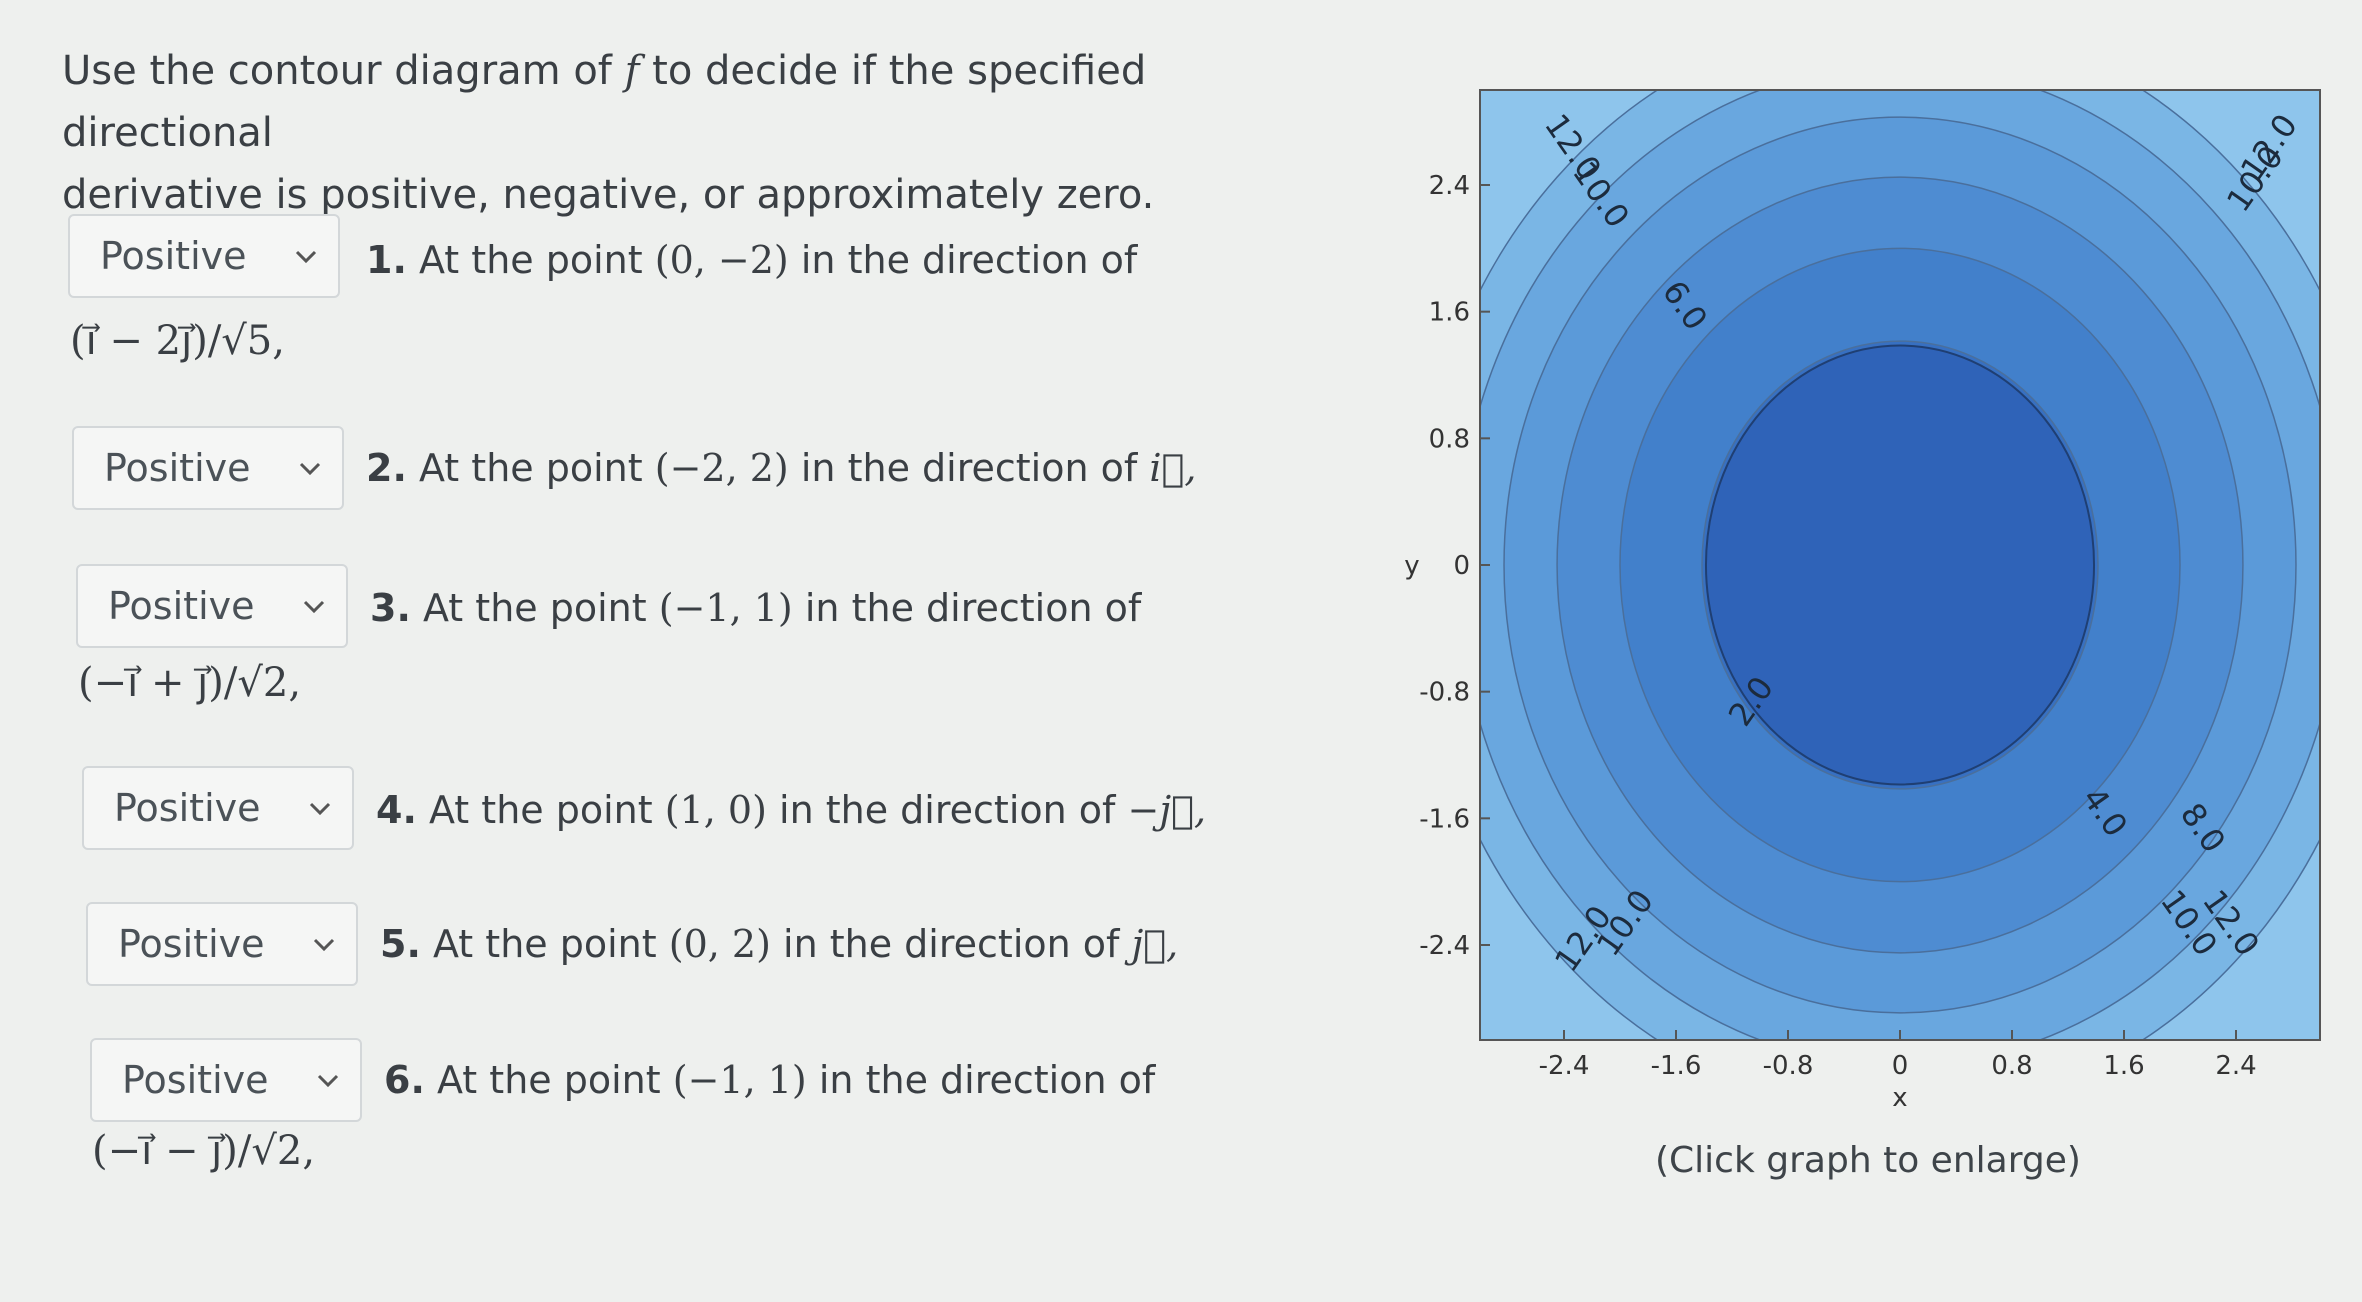  What do you see at coordinates (204, 1151) in the screenshot?
I see `question-6-direction: (−i⃗ − j⃗)/√2,` at bounding box center [204, 1151].